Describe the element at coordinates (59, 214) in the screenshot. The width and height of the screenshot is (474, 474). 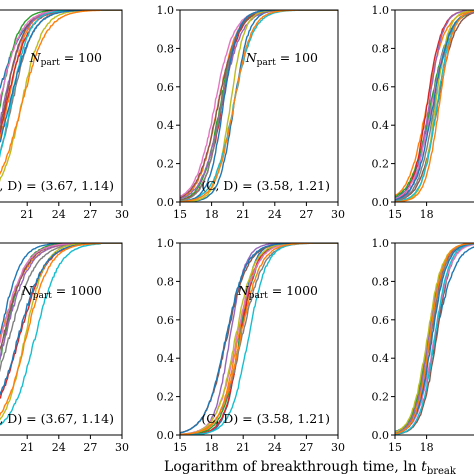
I see `x-tick-label: 24` at that location.